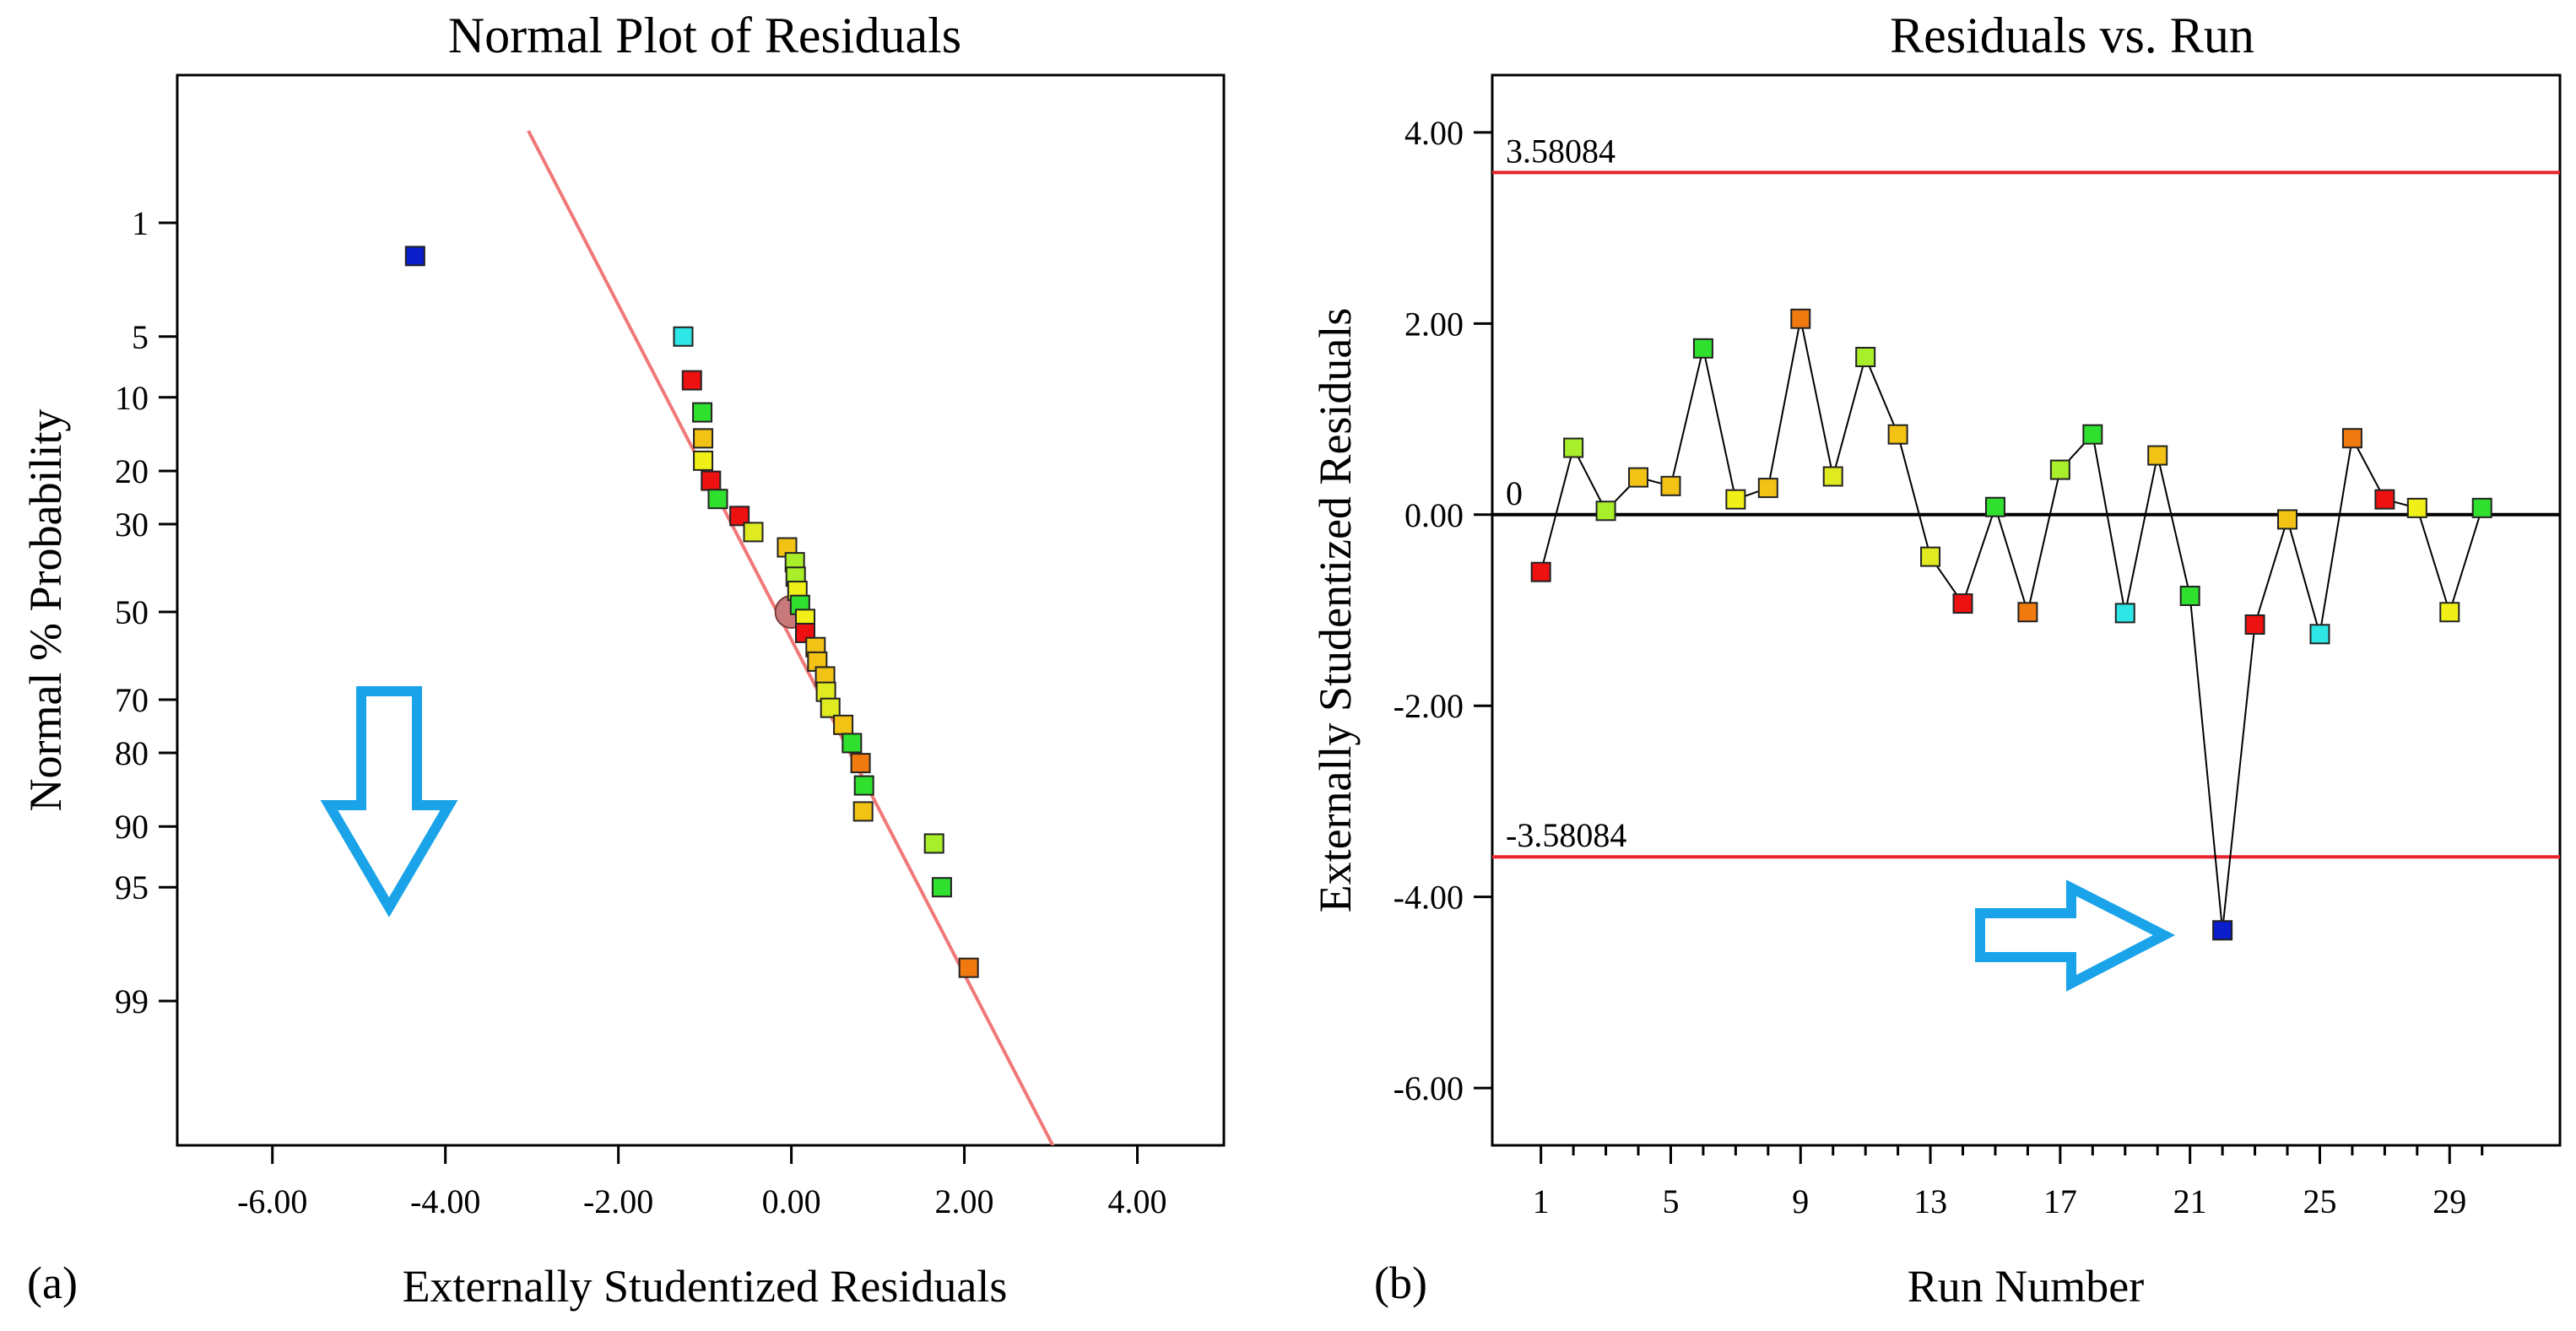 This screenshot has width=2576, height=1331. Describe the element at coordinates (1560, 151) in the screenshot. I see `panel-b-reference-label: 3.58084` at that location.